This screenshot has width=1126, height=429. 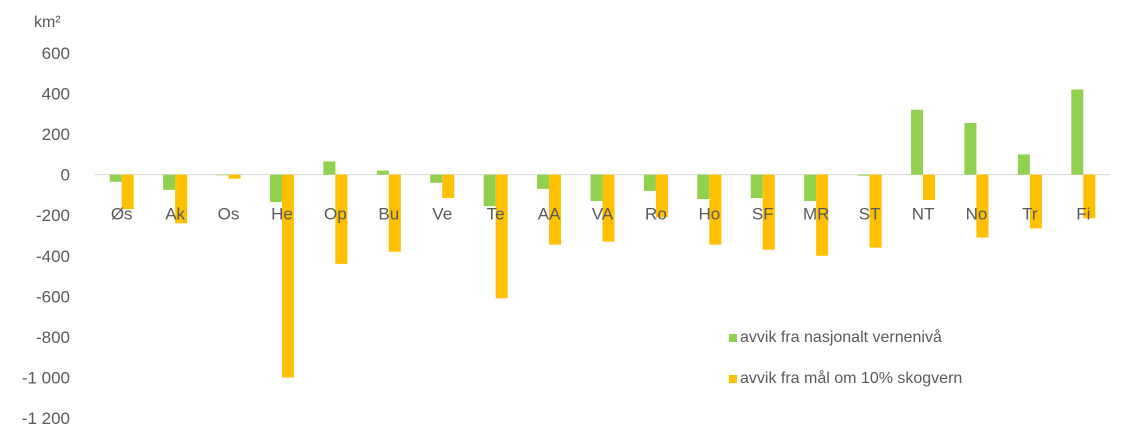 What do you see at coordinates (53, 337) in the screenshot?
I see `y-tick-label: -800` at bounding box center [53, 337].